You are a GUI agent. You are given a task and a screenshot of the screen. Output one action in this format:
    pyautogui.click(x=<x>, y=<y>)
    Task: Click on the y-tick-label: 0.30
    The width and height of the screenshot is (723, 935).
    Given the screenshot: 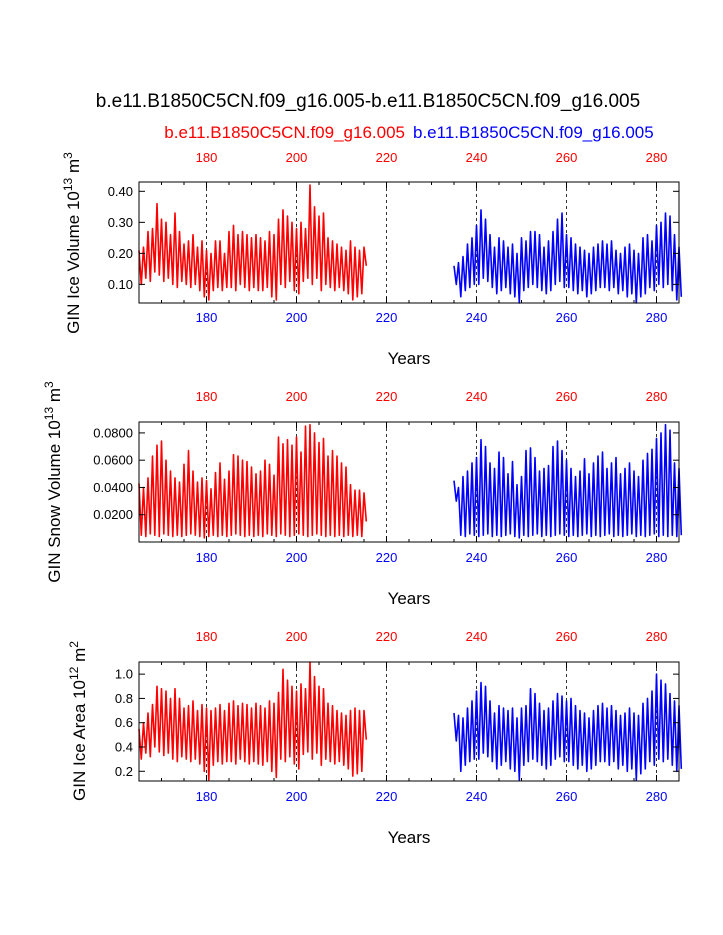 What is the action you would take?
    pyautogui.click(x=120, y=222)
    